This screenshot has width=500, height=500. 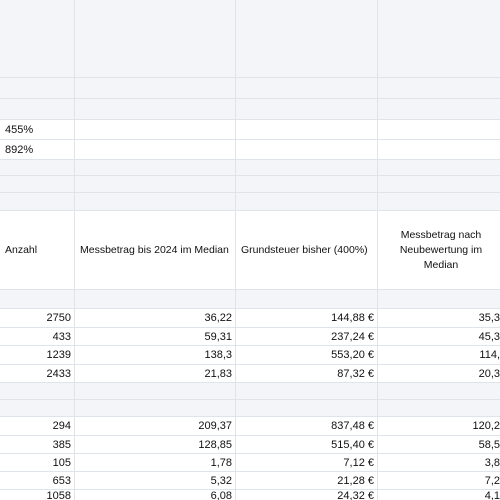 I want to click on grundsteuer-cell: 87,32 €, so click(x=307, y=373).